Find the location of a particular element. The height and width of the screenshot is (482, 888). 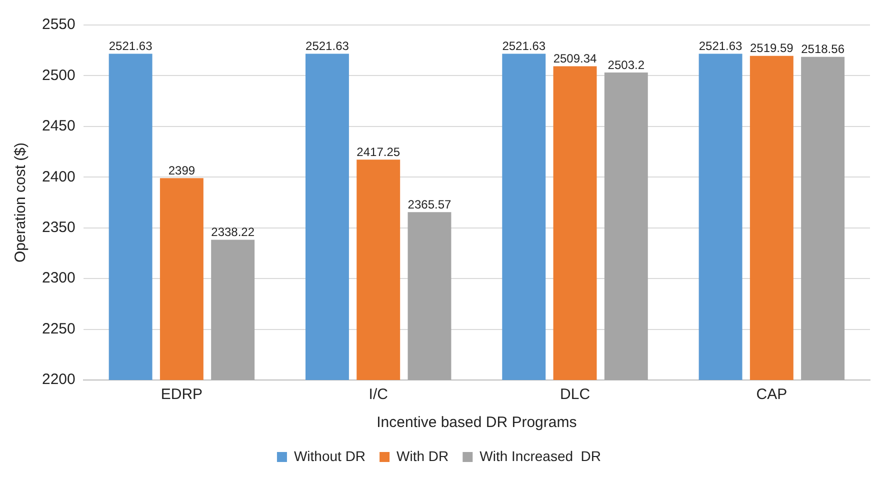

y-tick-label: 2500 is located at coordinates (59, 75).